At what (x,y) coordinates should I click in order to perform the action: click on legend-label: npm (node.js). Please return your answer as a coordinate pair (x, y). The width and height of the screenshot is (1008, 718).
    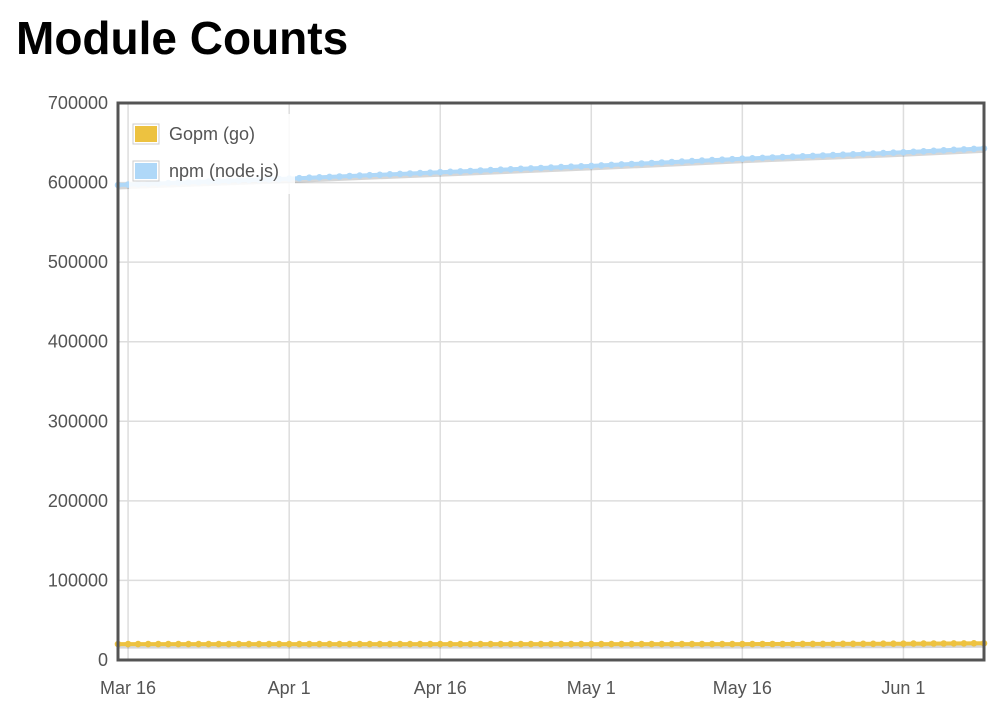
    Looking at the image, I should click on (224, 171).